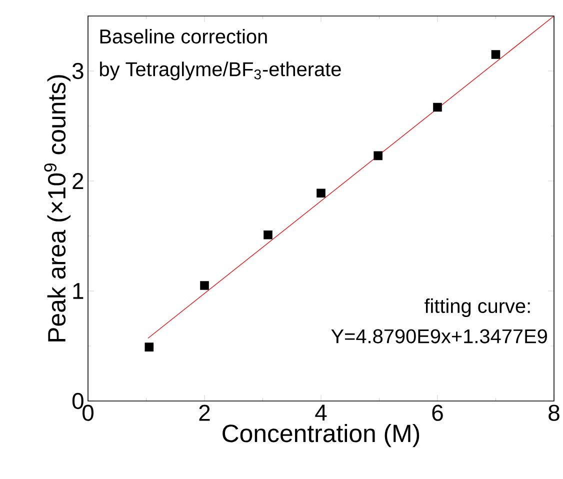  Describe the element at coordinates (78, 180) in the screenshot. I see `y-tick-label: 2` at that location.